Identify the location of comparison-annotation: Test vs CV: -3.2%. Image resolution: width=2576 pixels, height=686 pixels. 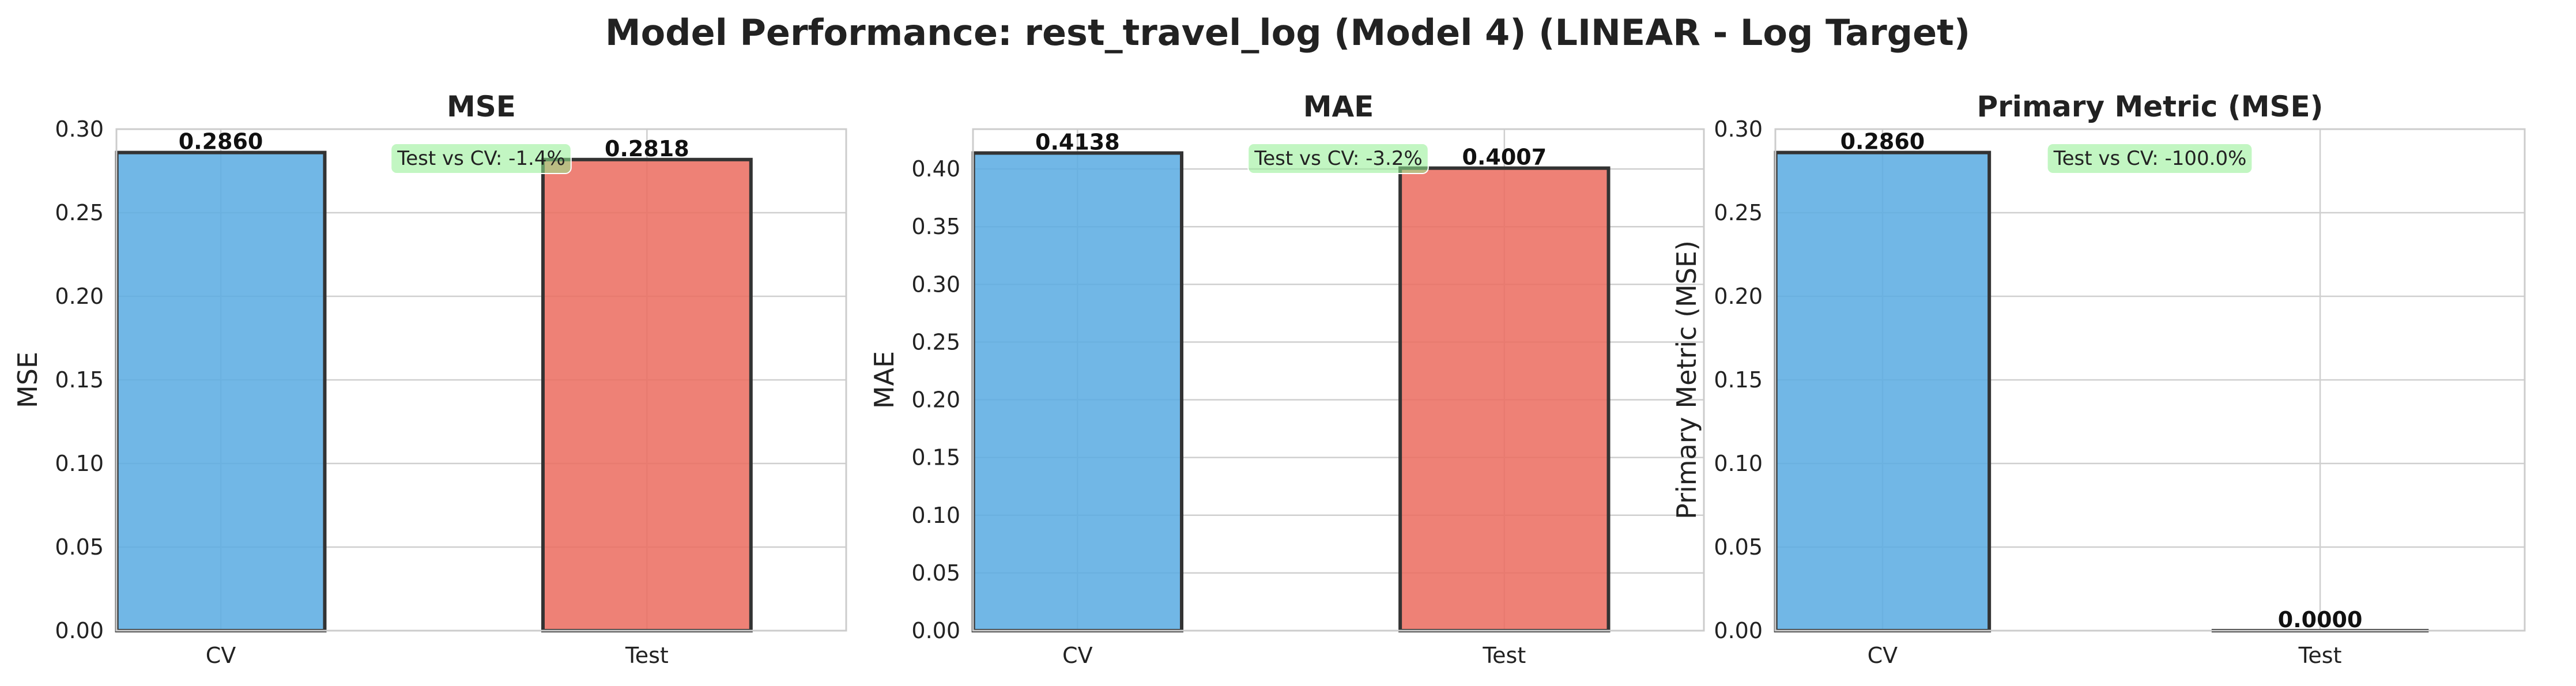
(1338, 158).